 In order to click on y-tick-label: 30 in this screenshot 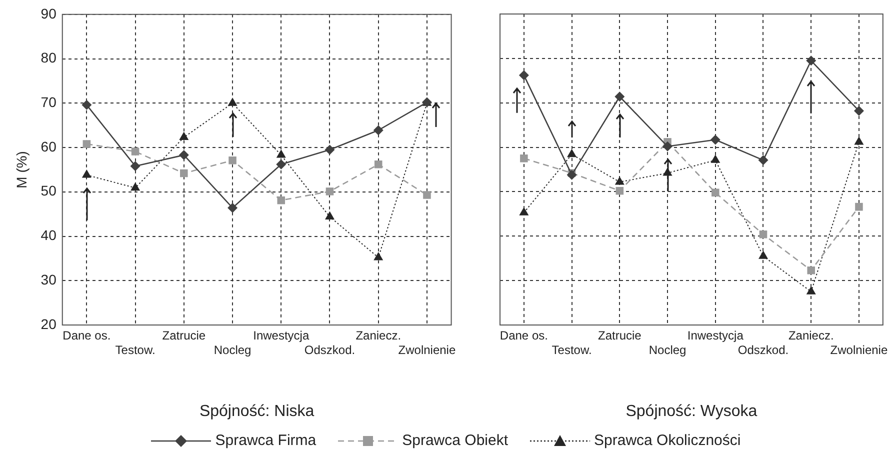, I will do `click(48, 279)`.